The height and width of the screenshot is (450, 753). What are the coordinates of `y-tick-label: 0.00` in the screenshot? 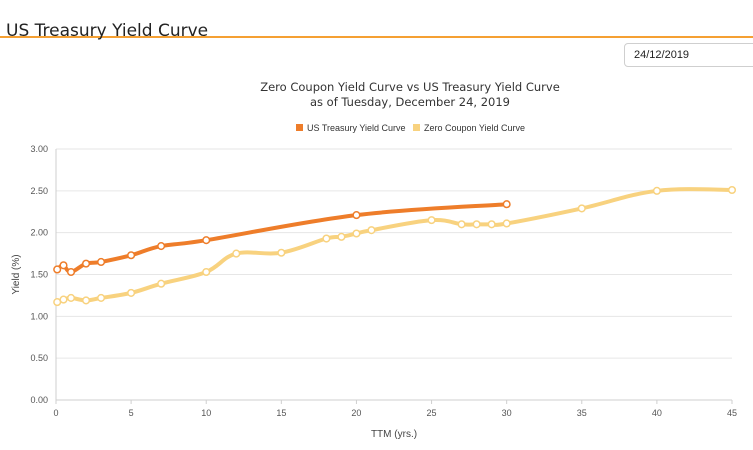 It's located at (39, 400).